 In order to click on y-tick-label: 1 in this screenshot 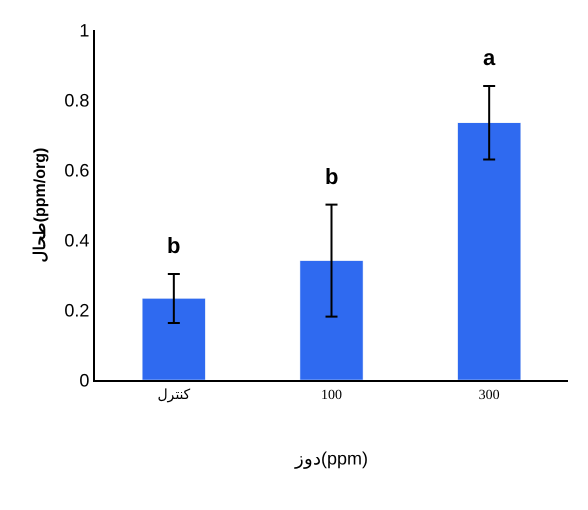, I will do `click(84, 30)`.